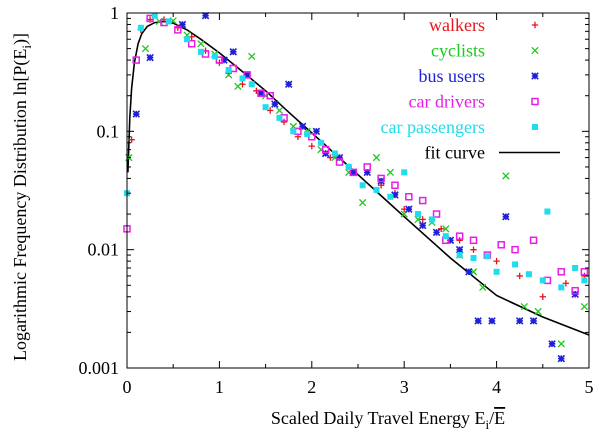  I want to click on legend-label: fit curve, so click(455, 153).